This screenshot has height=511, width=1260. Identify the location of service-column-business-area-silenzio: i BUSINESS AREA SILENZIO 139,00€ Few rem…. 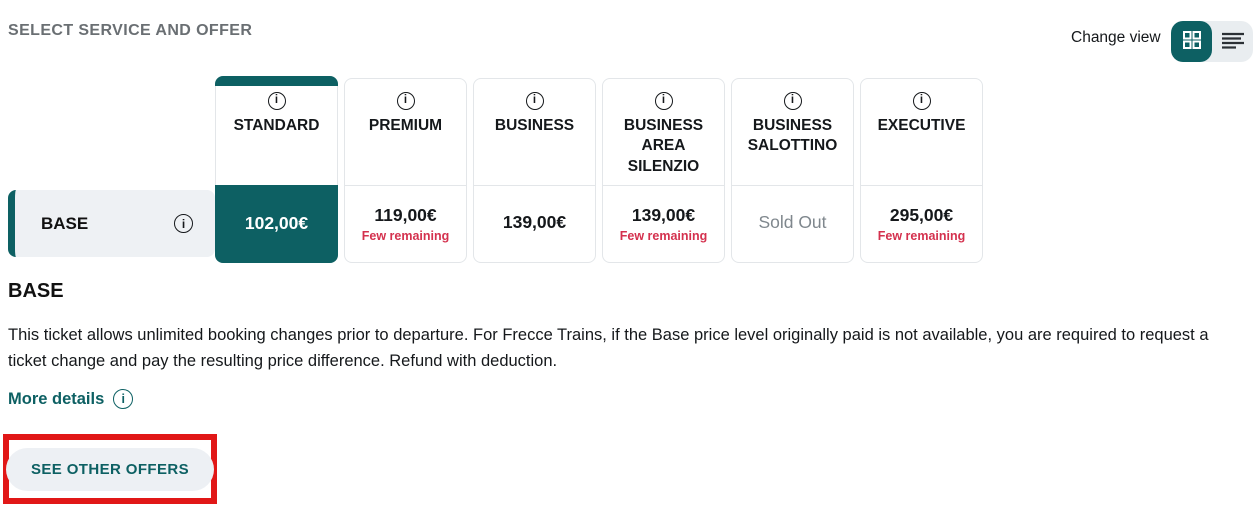
(663, 170).